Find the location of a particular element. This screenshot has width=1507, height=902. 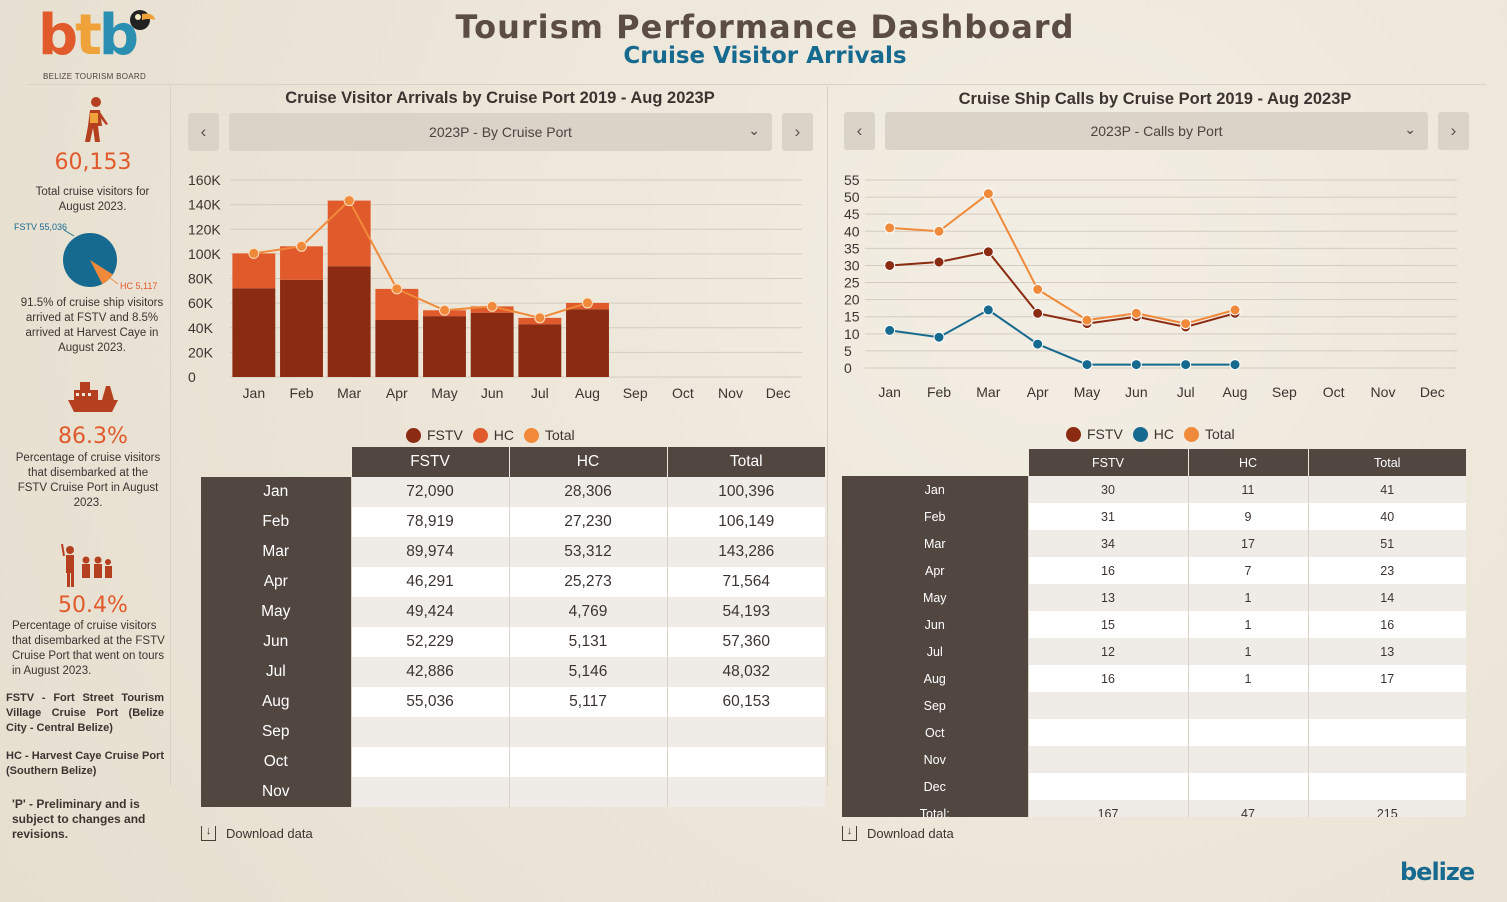

table-cell: 46,291 is located at coordinates (429, 582).